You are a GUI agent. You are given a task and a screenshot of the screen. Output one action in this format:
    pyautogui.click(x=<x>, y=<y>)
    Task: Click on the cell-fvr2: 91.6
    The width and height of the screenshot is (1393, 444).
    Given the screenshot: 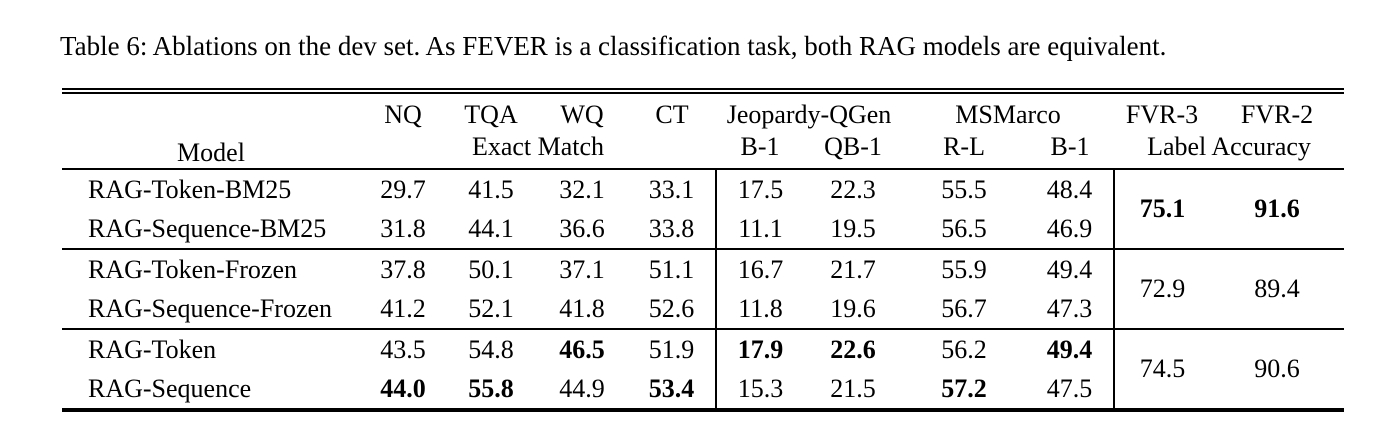 What is the action you would take?
    pyautogui.click(x=1277, y=208)
    